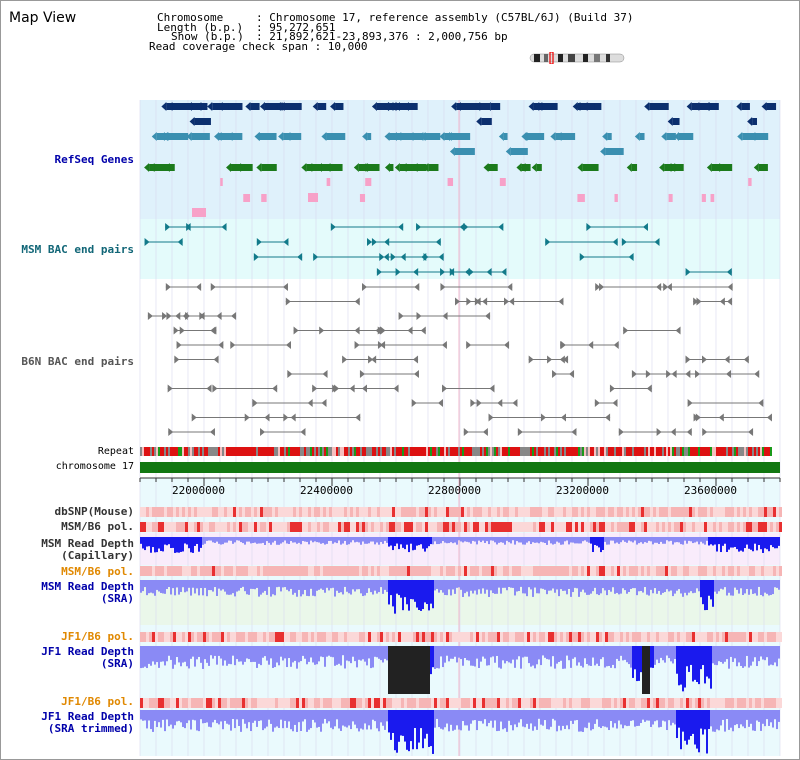 This screenshot has height=760, width=800. Describe the element at coordinates (578, 58) in the screenshot. I see `chromosome-ideogram` at that location.